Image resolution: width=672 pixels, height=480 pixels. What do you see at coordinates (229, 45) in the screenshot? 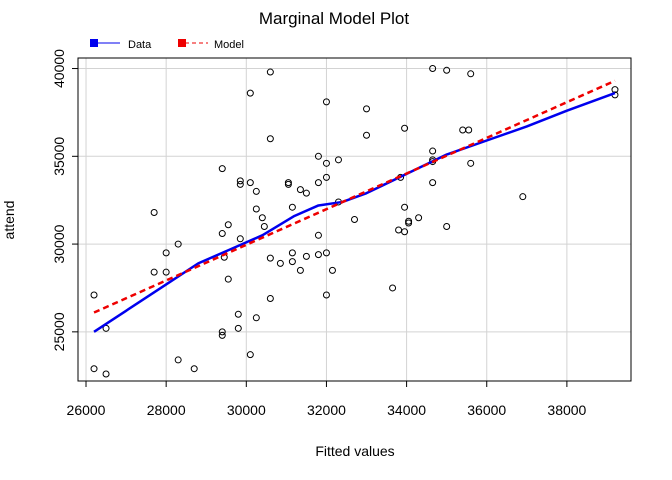
I see `legend-label-model: Model` at bounding box center [229, 45].